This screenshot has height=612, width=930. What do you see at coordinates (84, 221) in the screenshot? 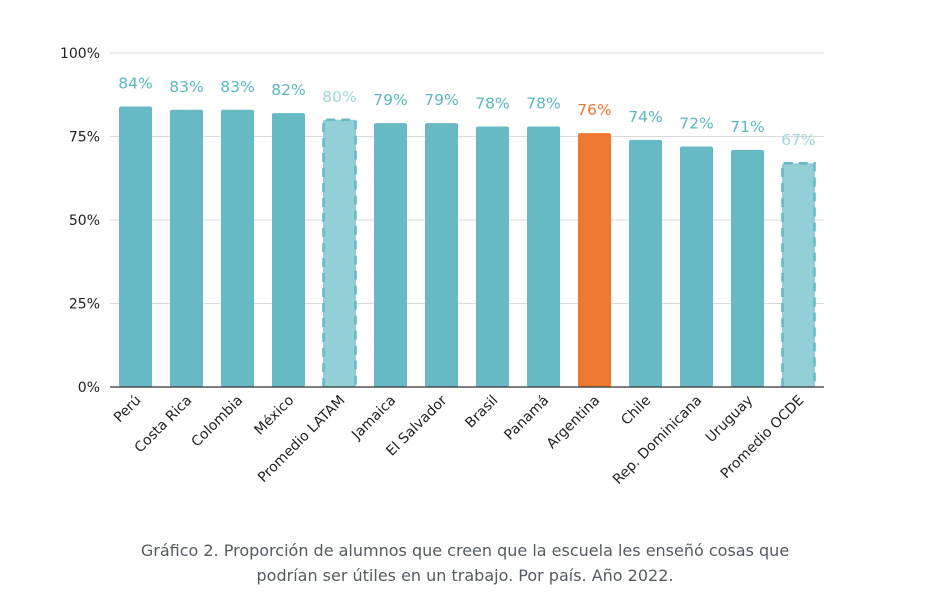
I see `y-tick-label: 50%` at bounding box center [84, 221].